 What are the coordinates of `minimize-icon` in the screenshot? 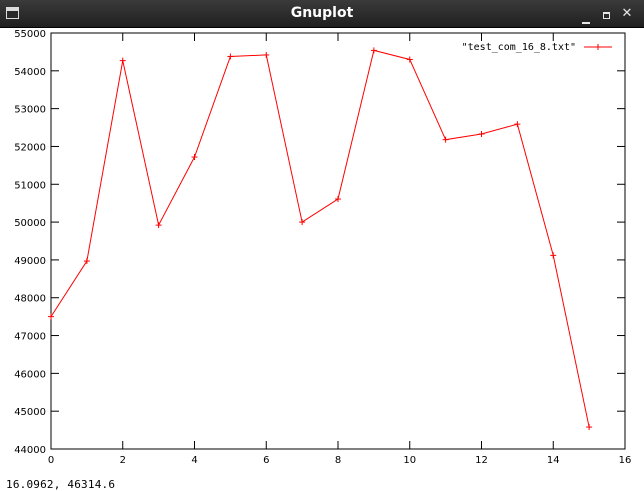 It's located at (586, 23).